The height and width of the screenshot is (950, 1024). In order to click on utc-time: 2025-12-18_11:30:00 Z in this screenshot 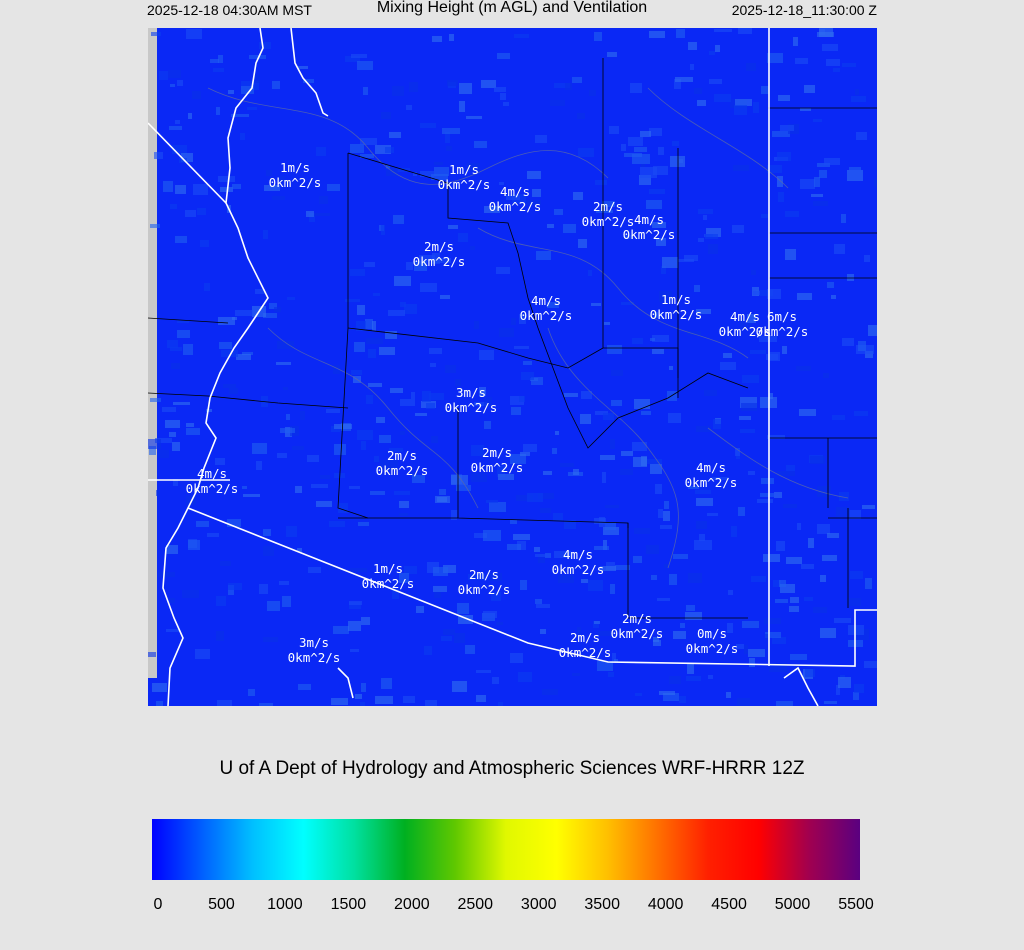, I will do `click(804, 10)`.